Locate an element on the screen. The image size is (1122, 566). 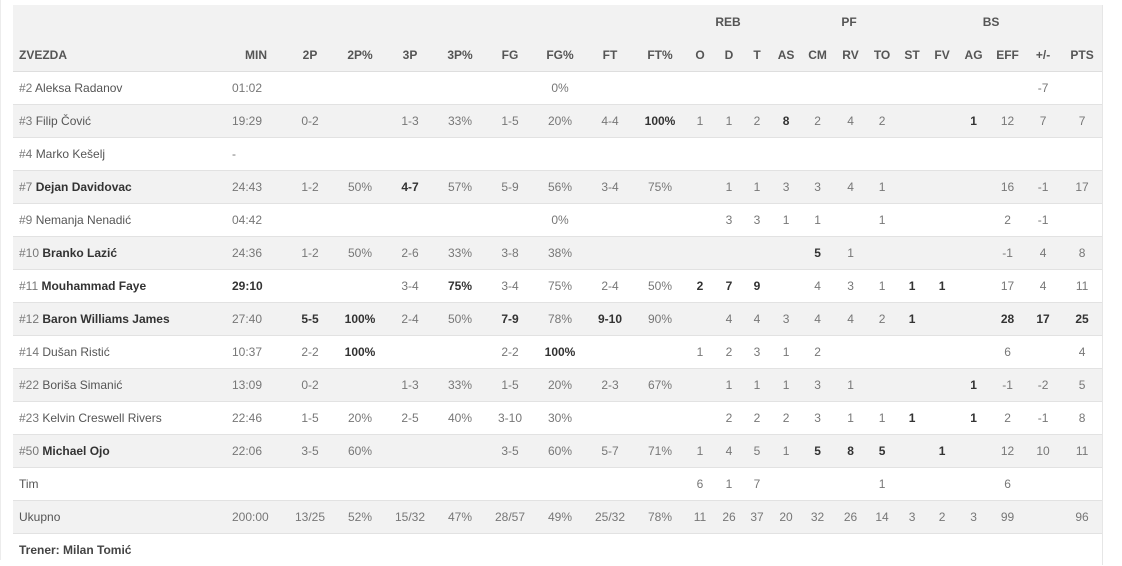
player-name-link: Baron Williams James is located at coordinates (105, 319).